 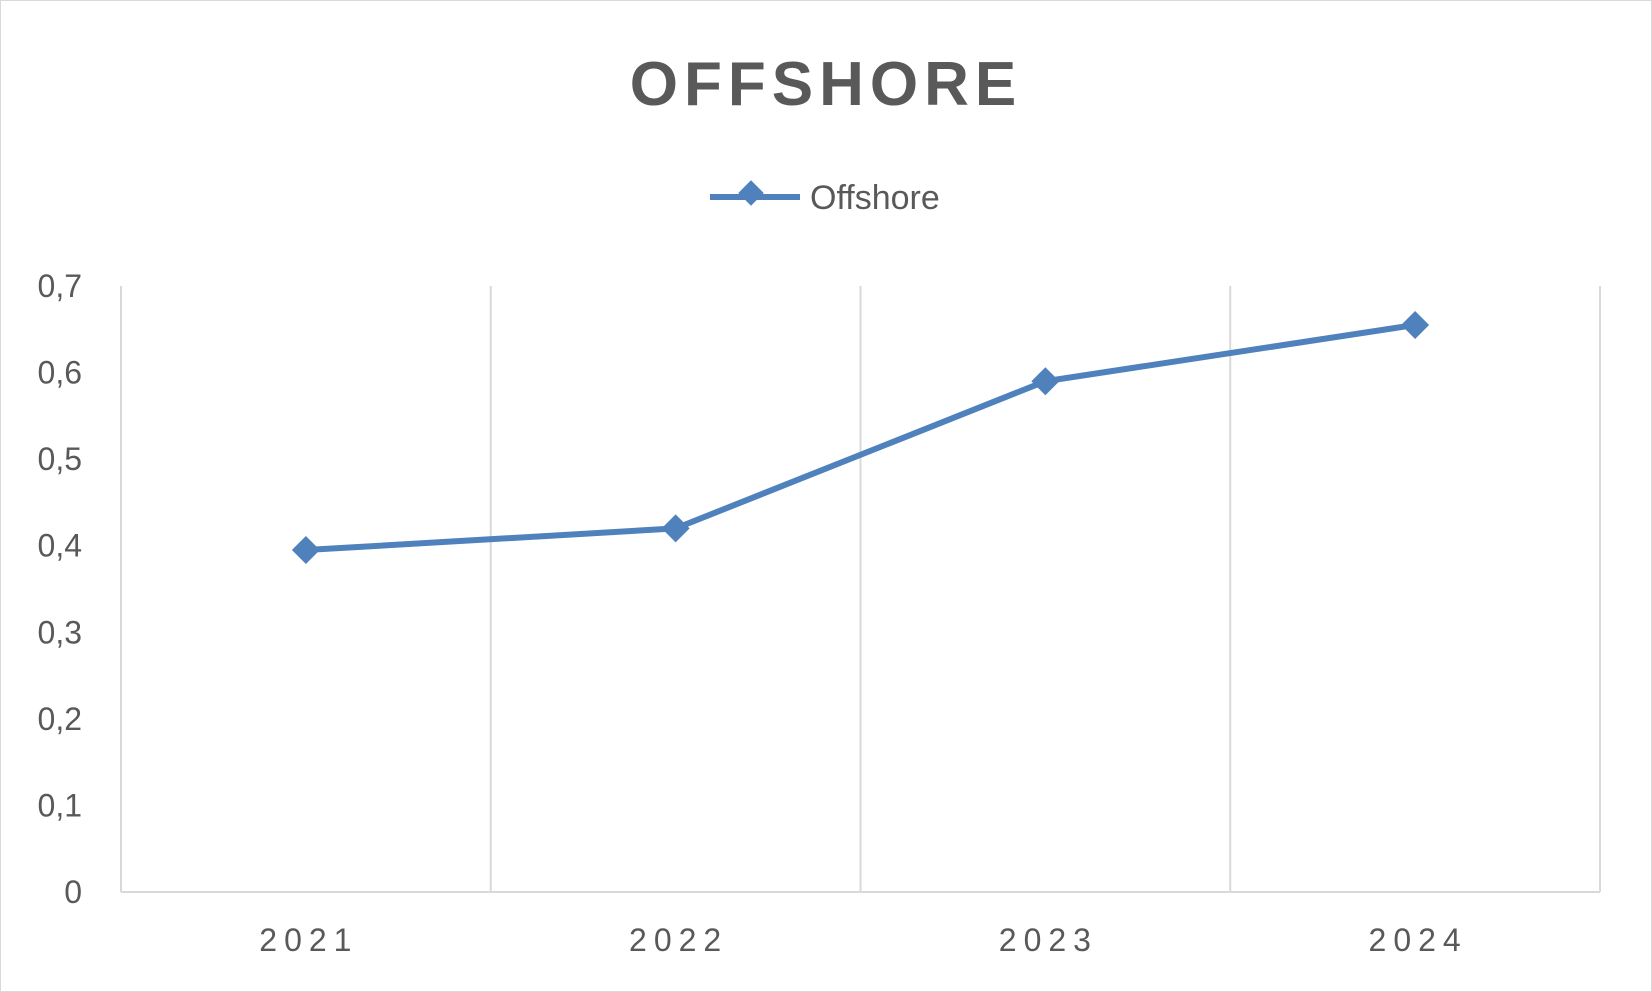 What do you see at coordinates (60, 459) in the screenshot?
I see `y-tick-label: 0,5` at bounding box center [60, 459].